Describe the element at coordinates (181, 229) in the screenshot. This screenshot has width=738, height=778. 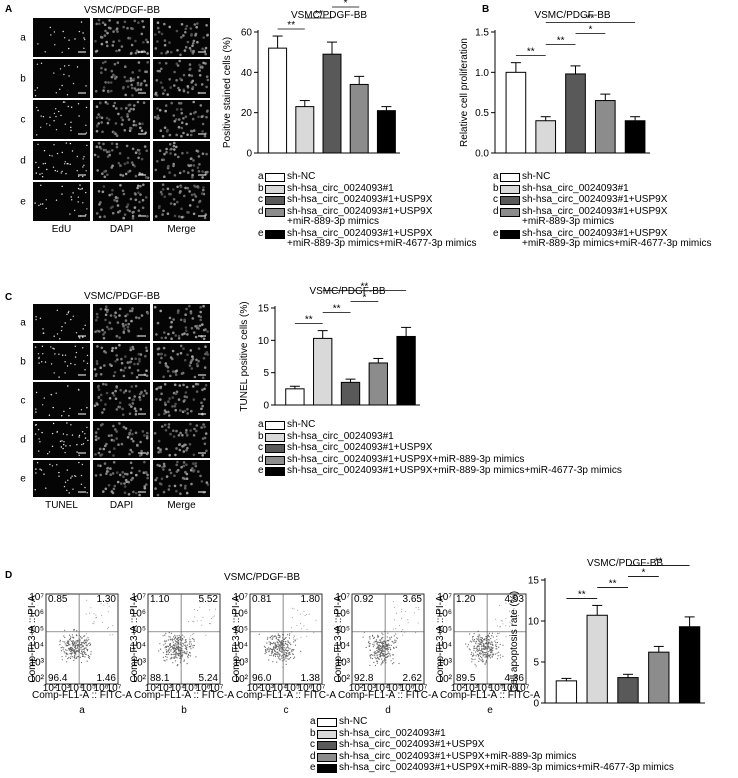
I see `column-label: Merge` at that location.